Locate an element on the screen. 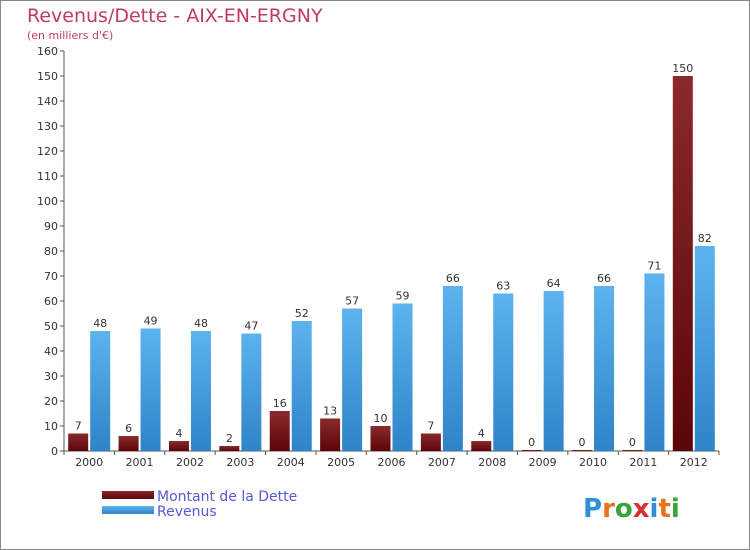 The height and width of the screenshot is (550, 750). y-tick-label: 10 is located at coordinates (51, 426).